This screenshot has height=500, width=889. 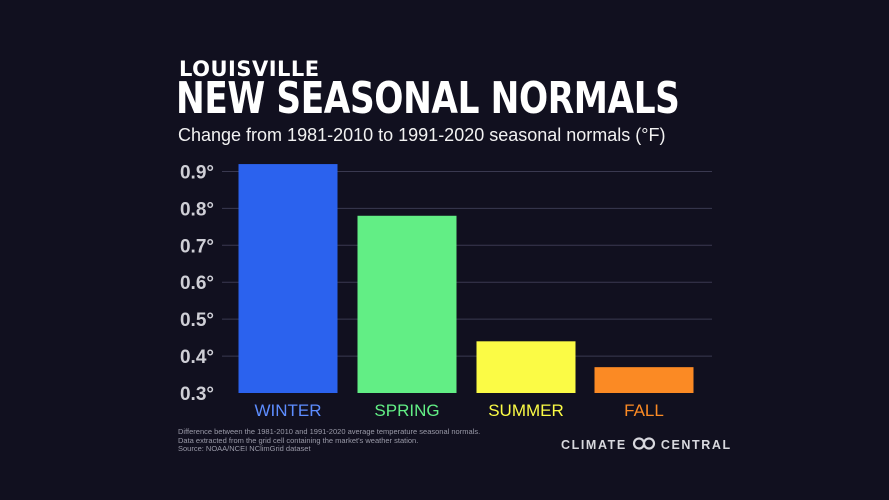 What do you see at coordinates (197, 394) in the screenshot?
I see `y-tick-label: 0.3°` at bounding box center [197, 394].